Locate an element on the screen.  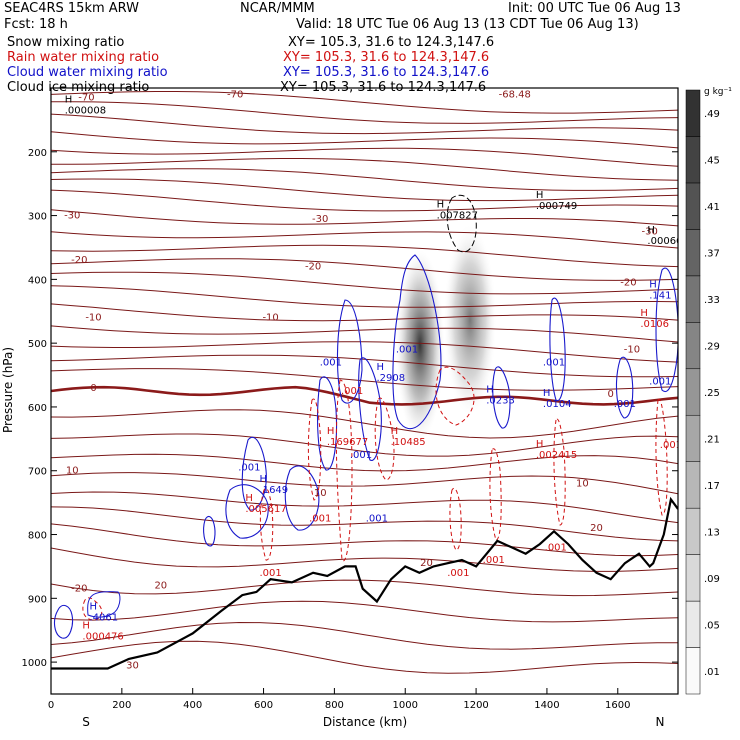
max-value-label: .0104 is located at coordinates (557, 404).